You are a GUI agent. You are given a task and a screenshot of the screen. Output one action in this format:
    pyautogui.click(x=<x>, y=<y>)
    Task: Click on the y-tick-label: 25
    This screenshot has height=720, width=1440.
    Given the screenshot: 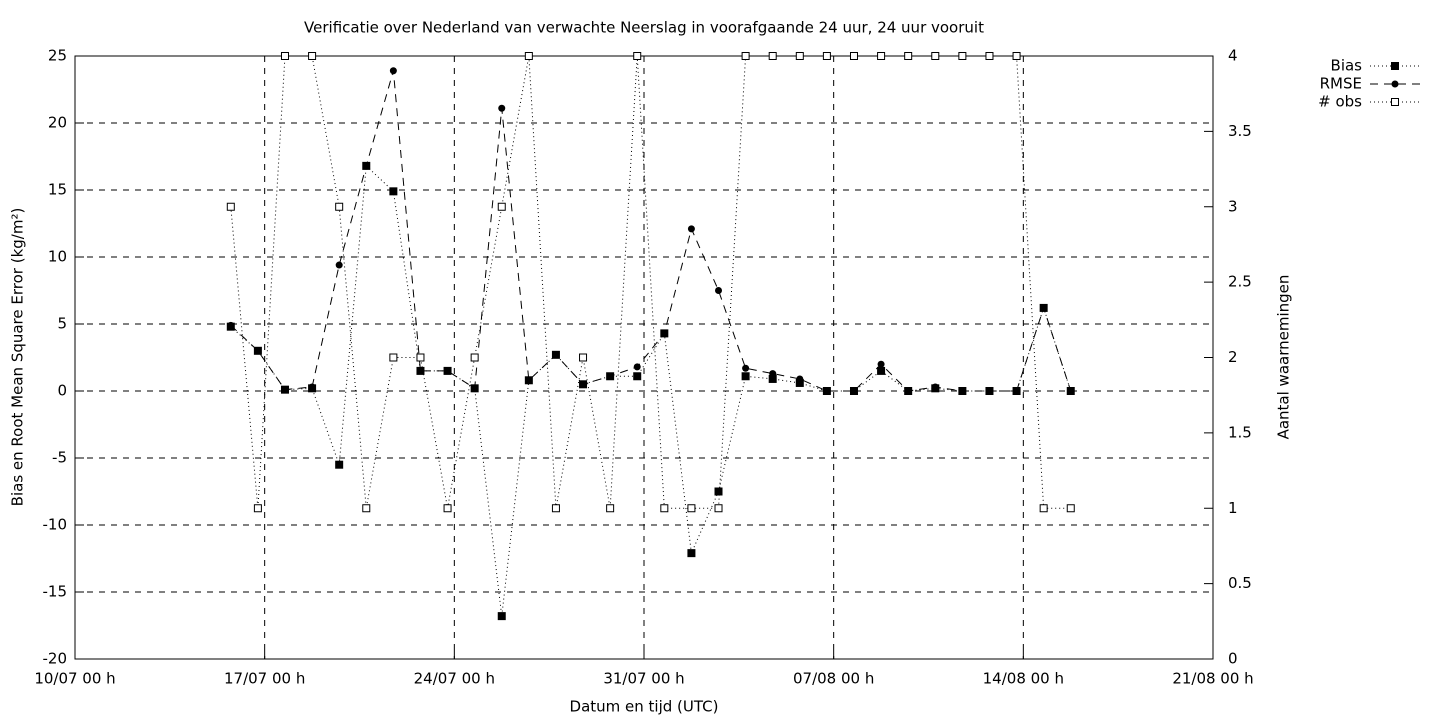 What is the action you would take?
    pyautogui.click(x=57, y=56)
    